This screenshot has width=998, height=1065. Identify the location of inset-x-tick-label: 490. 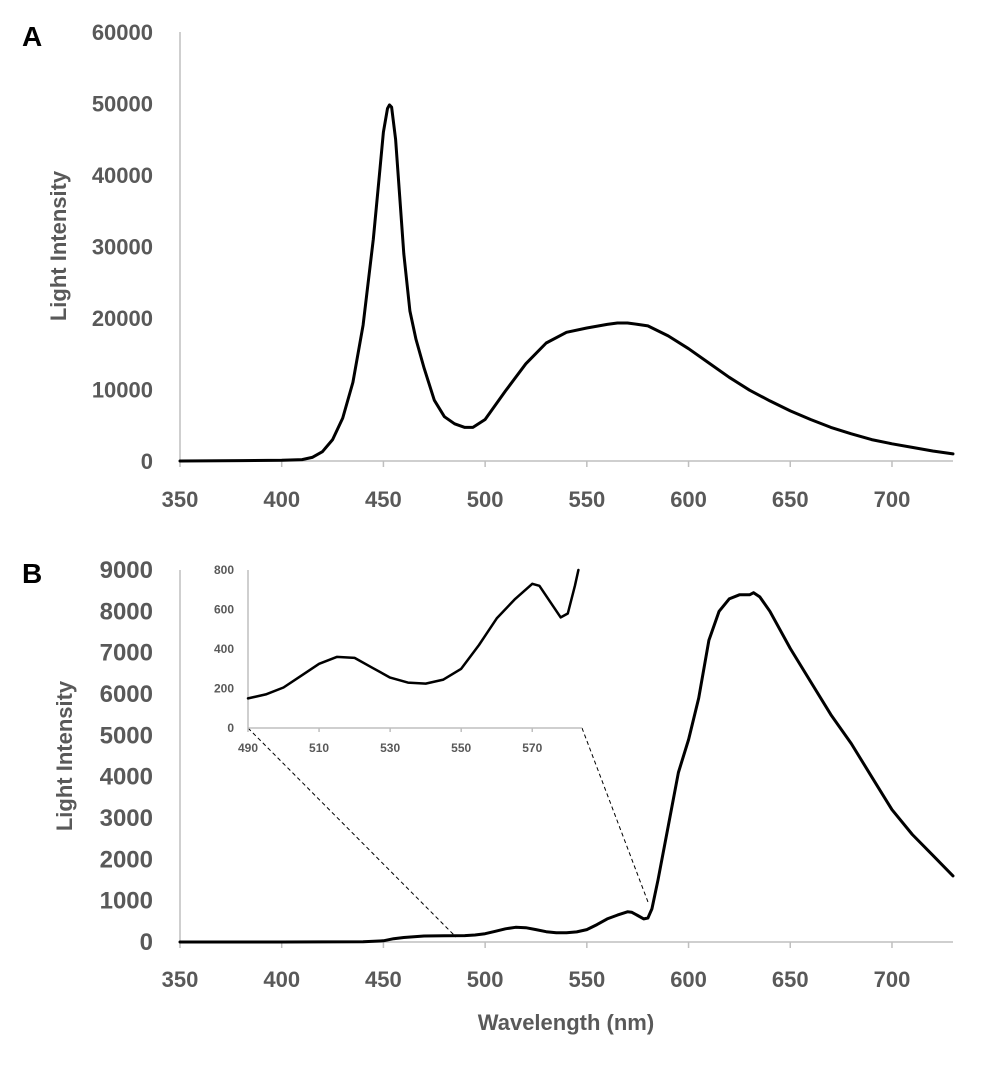
(248, 748).